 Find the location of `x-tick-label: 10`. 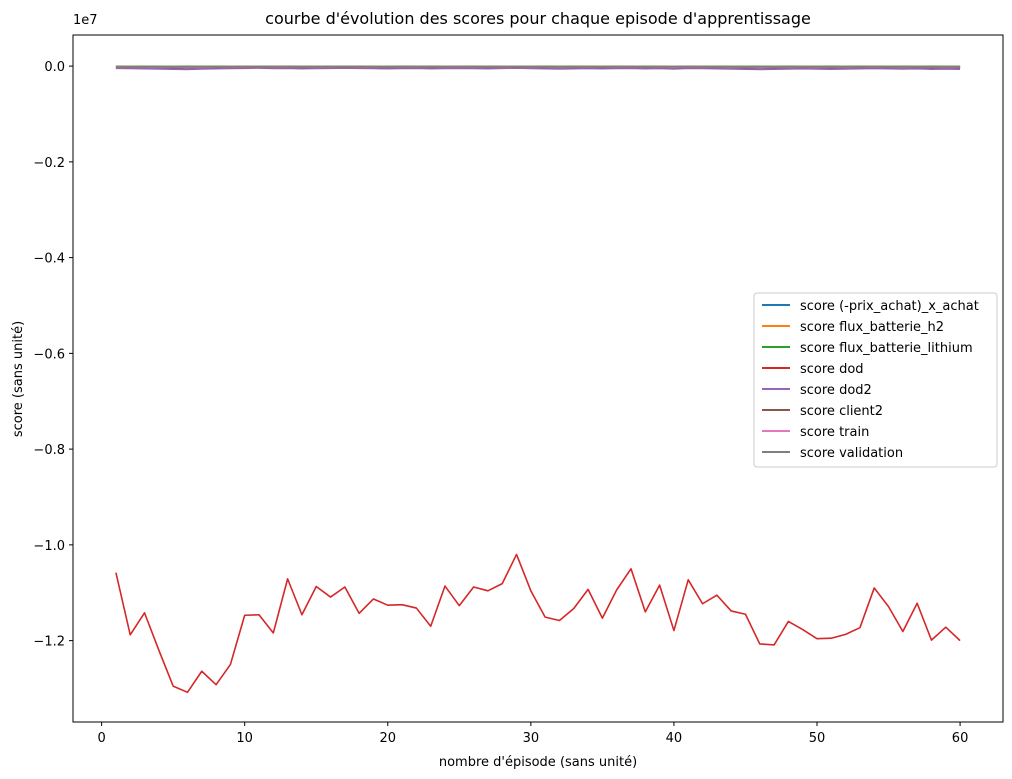

x-tick-label: 10 is located at coordinates (244, 738).